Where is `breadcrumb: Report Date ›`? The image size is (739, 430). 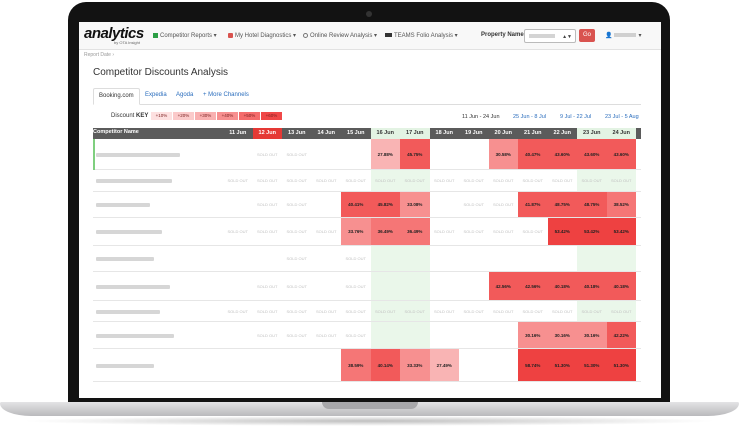
breadcrumb: Report Date › is located at coordinates (99, 55).